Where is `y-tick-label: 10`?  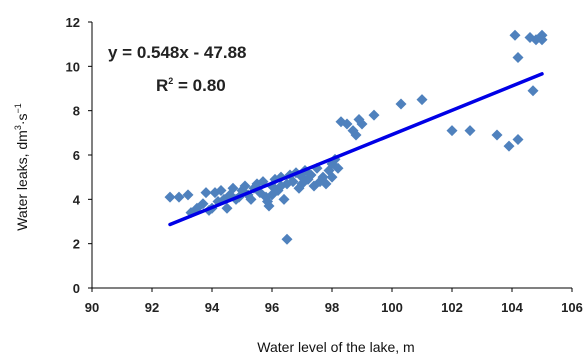 y-tick-label: 10 is located at coordinates (73, 66).